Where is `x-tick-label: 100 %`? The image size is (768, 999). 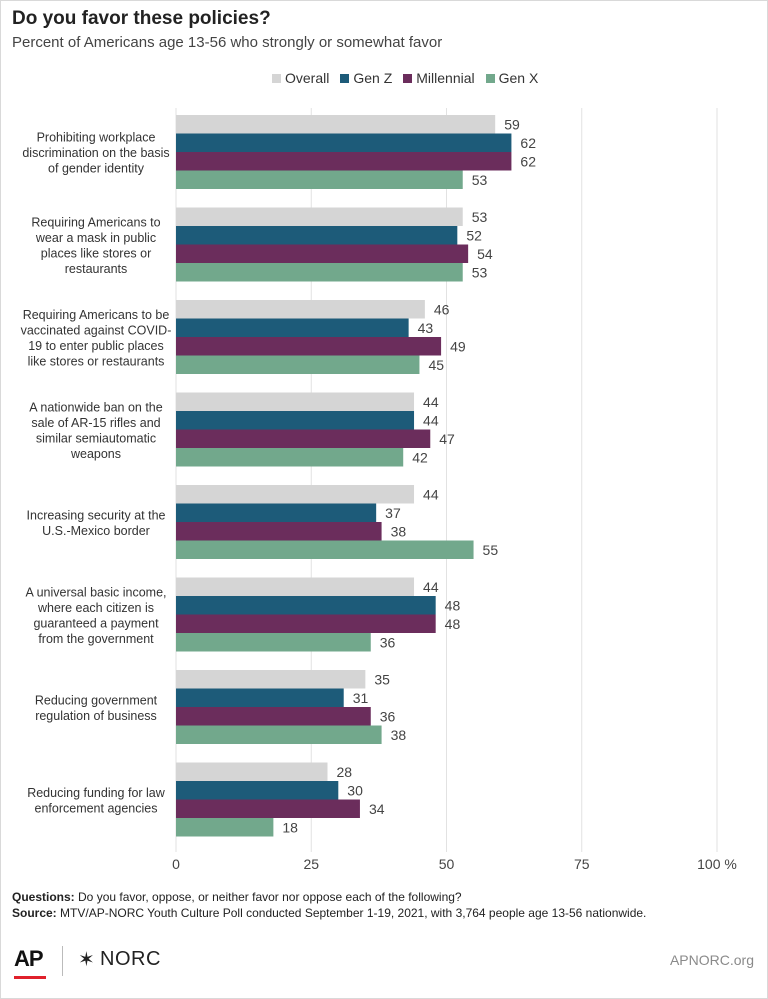
x-tick-label: 100 % is located at coordinates (717, 864).